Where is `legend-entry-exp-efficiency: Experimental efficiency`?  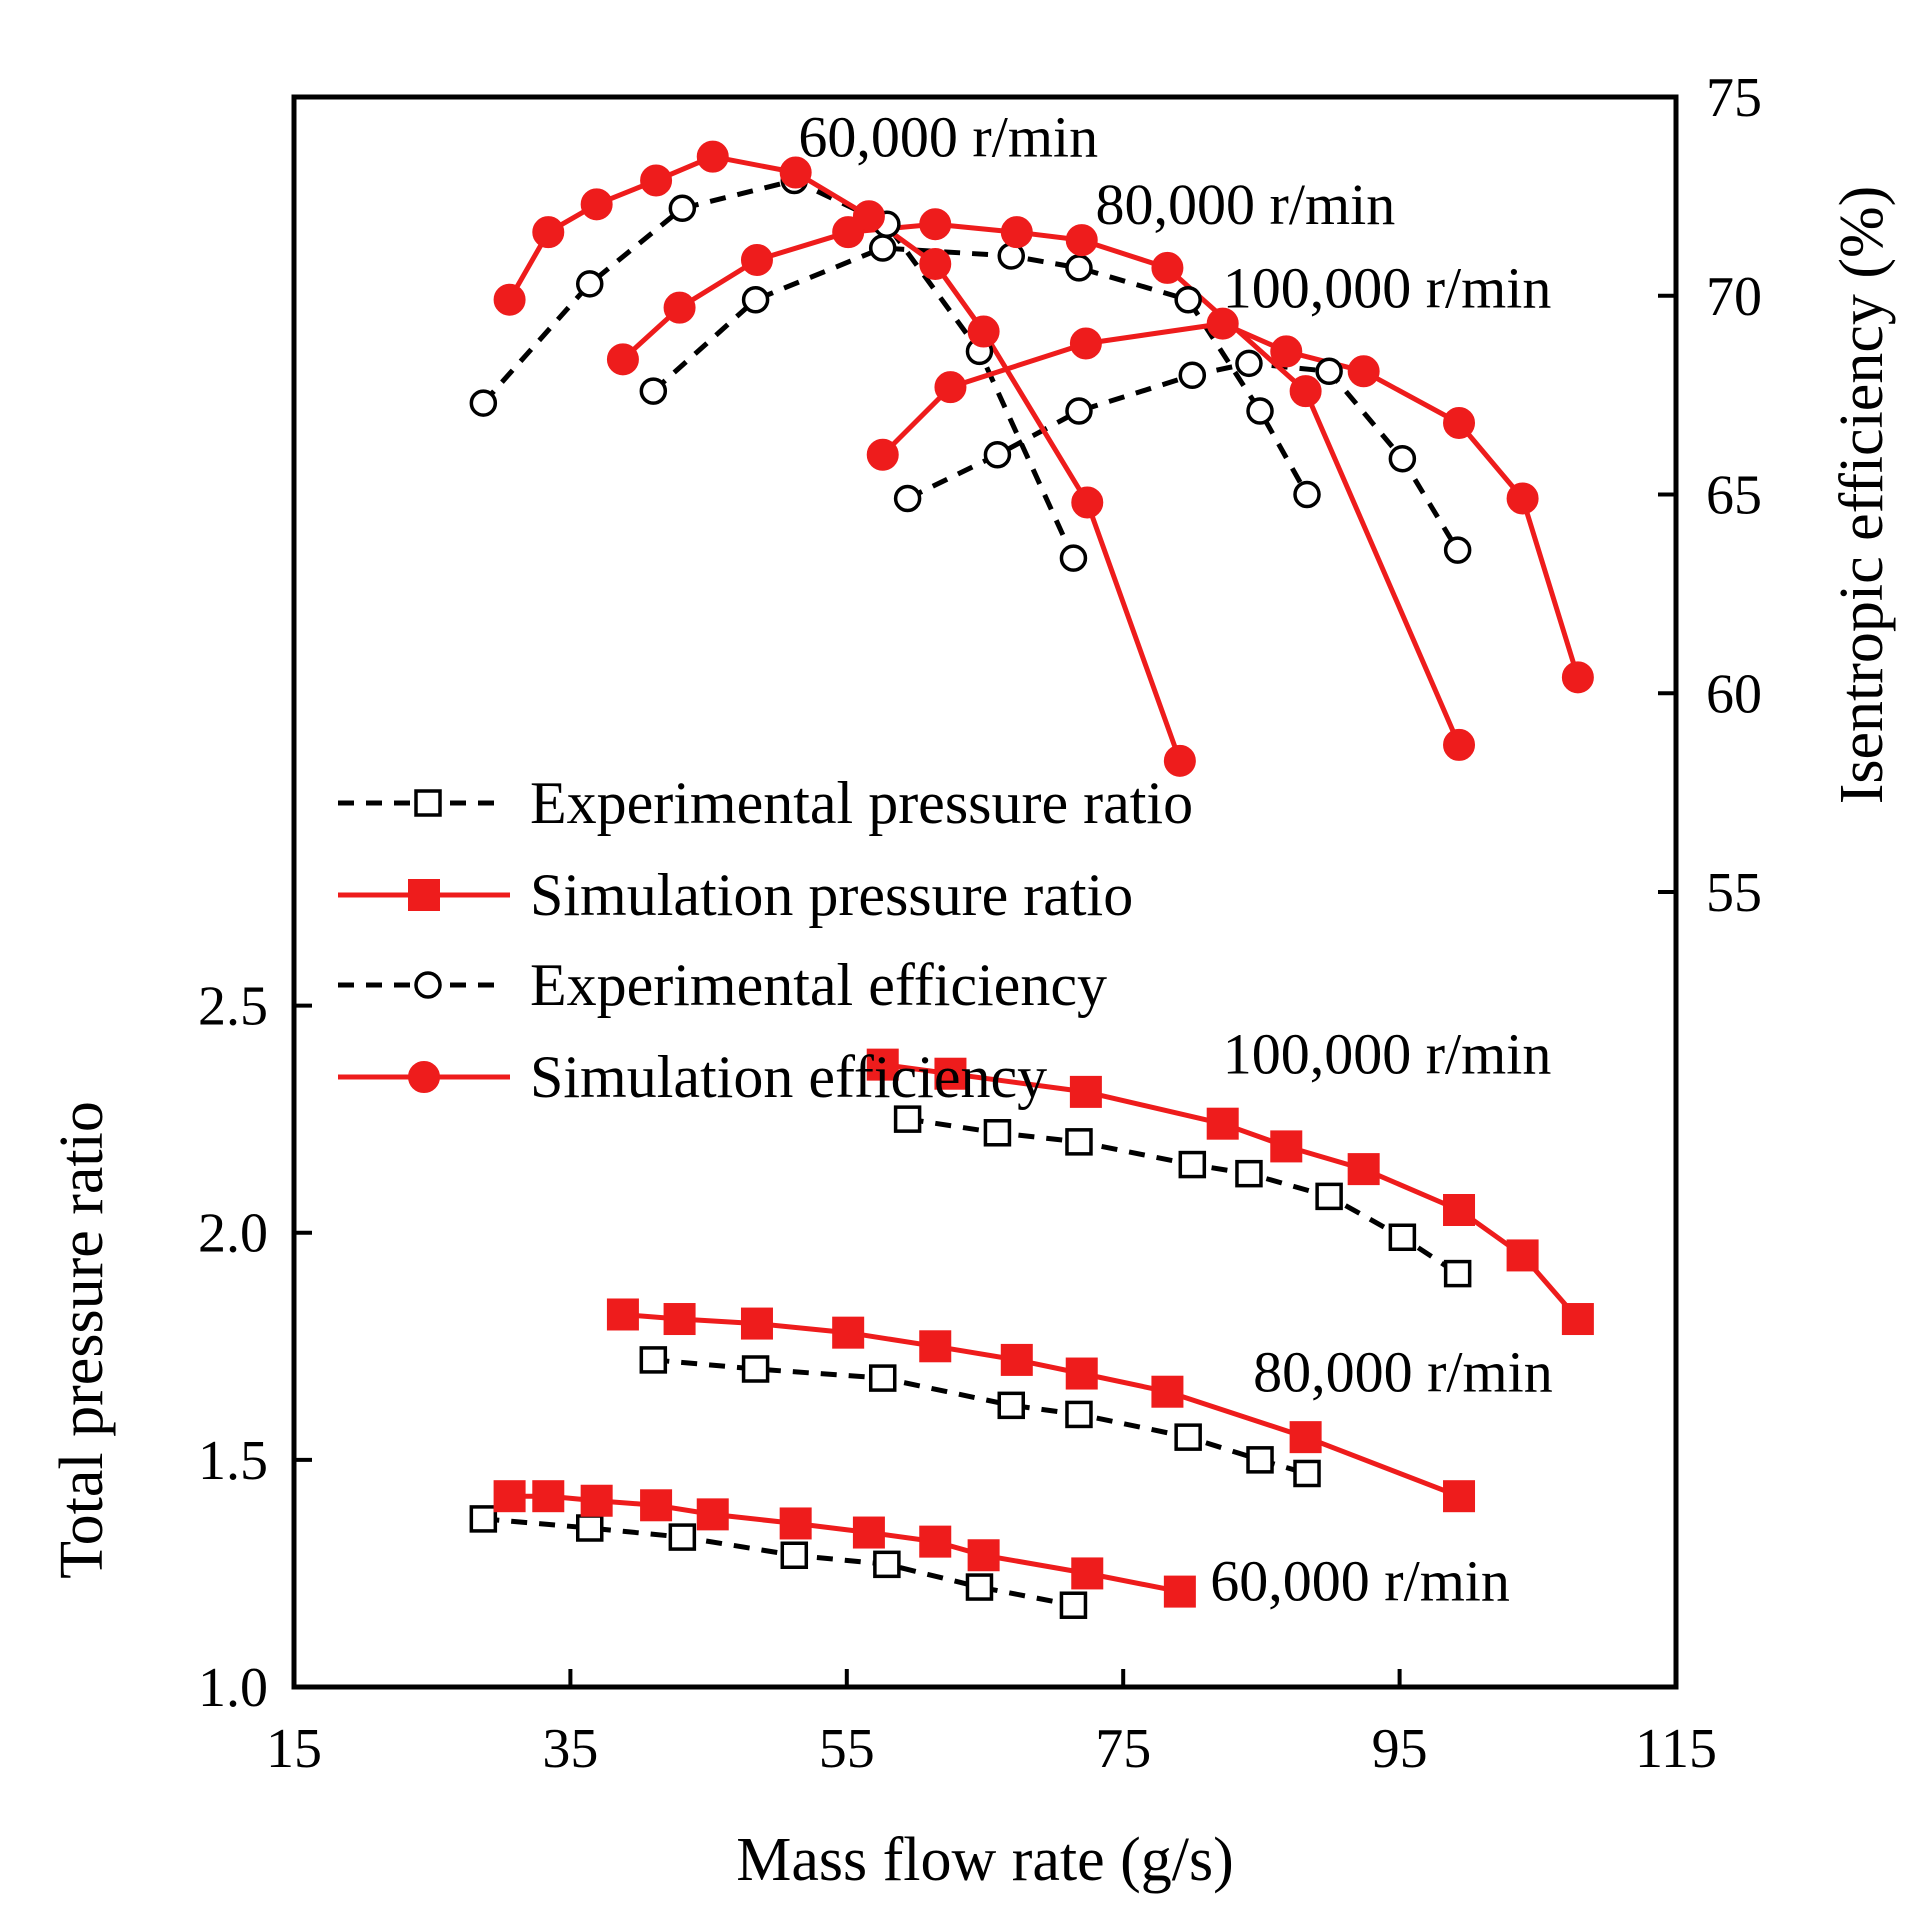 legend-entry-exp-efficiency: Experimental efficiency is located at coordinates (722, 985).